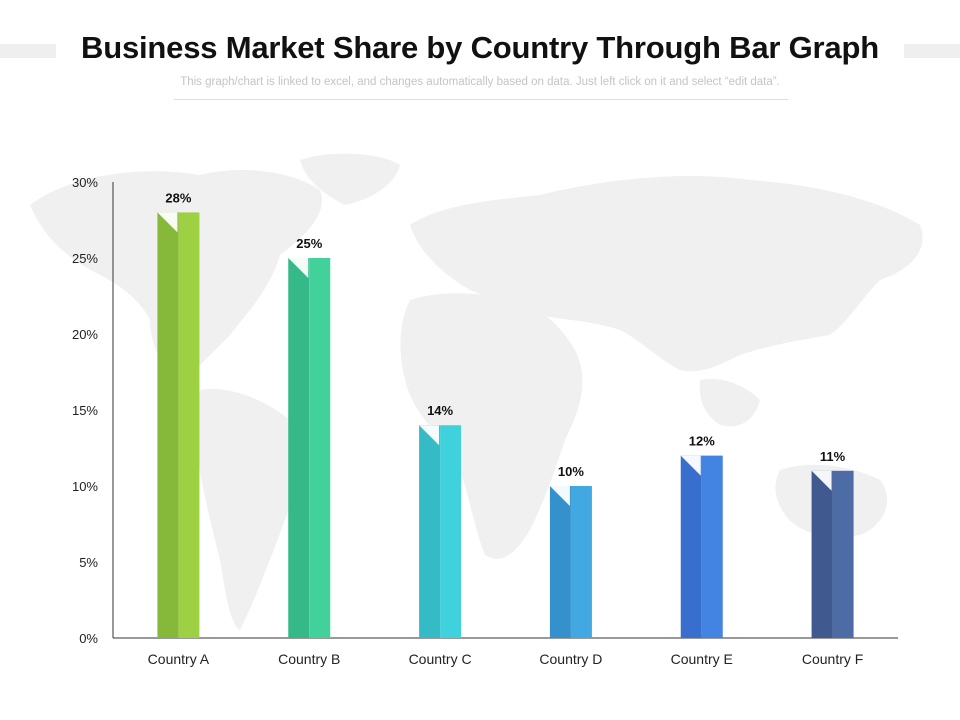 The width and height of the screenshot is (960, 720). I want to click on x-tick-label: Country C, so click(440, 659).